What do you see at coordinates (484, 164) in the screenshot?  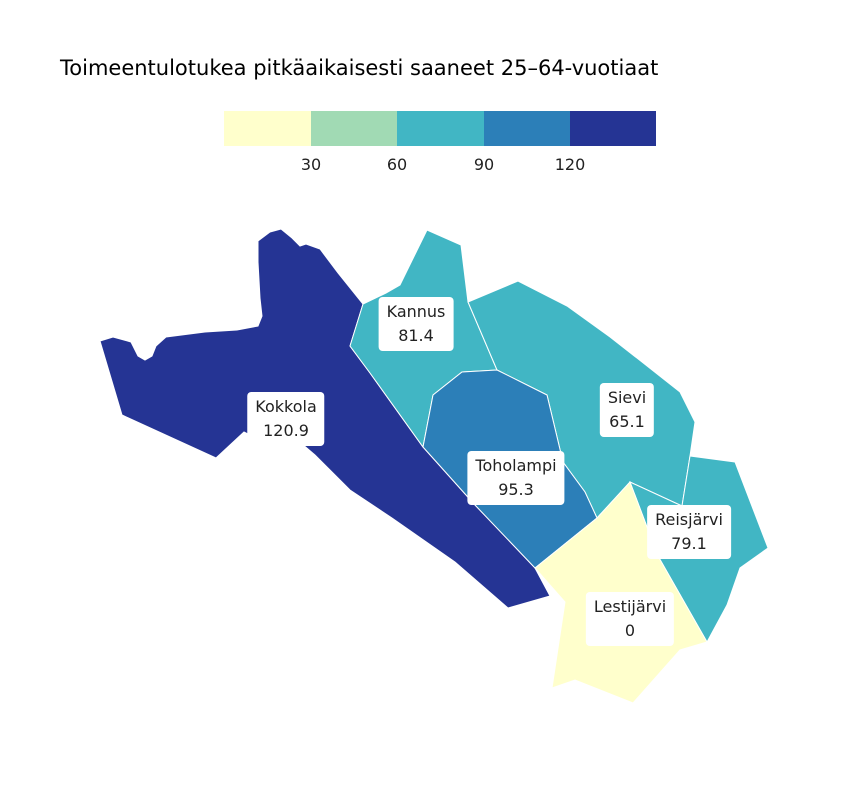 I see `legend-break-label: 90` at bounding box center [484, 164].